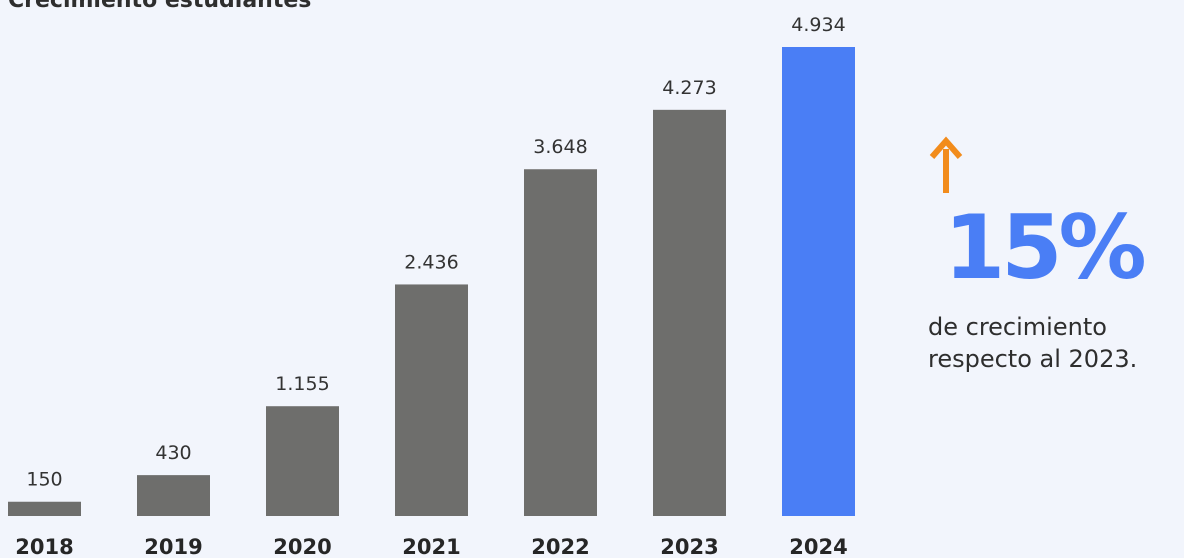 The image size is (1184, 558). What do you see at coordinates (689, 546) in the screenshot?
I see `category-label-2023: 2023` at bounding box center [689, 546].